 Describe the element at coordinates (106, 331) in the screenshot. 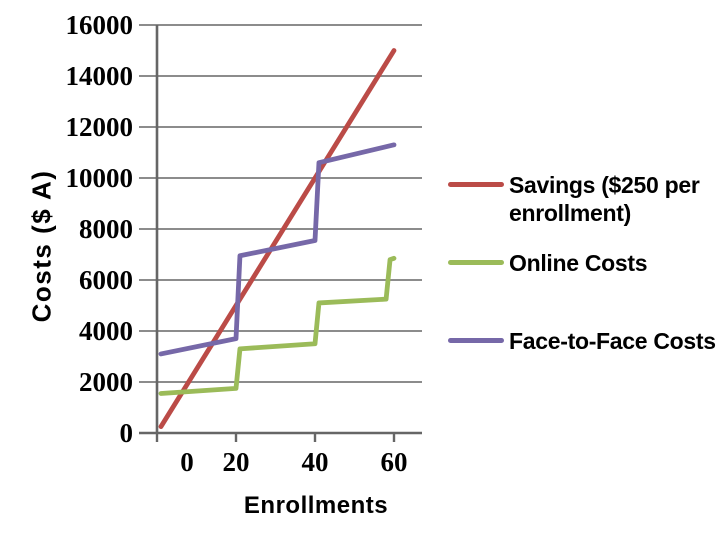

I see `y-tick-label: 4000` at that location.